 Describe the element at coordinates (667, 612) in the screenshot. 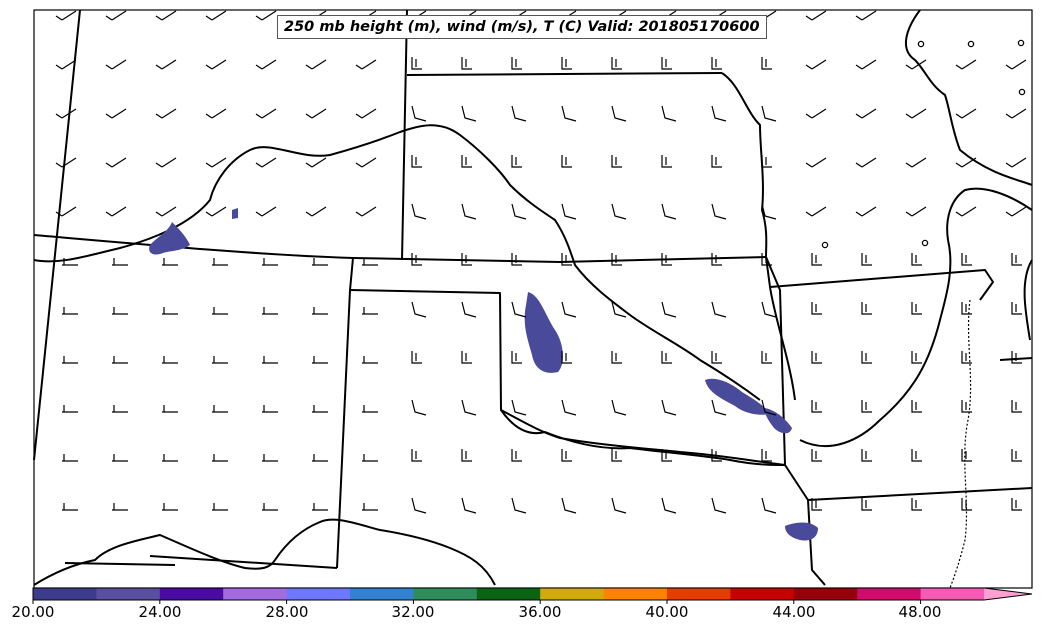

I see `colorbar-tick-label: 40.00` at that location.